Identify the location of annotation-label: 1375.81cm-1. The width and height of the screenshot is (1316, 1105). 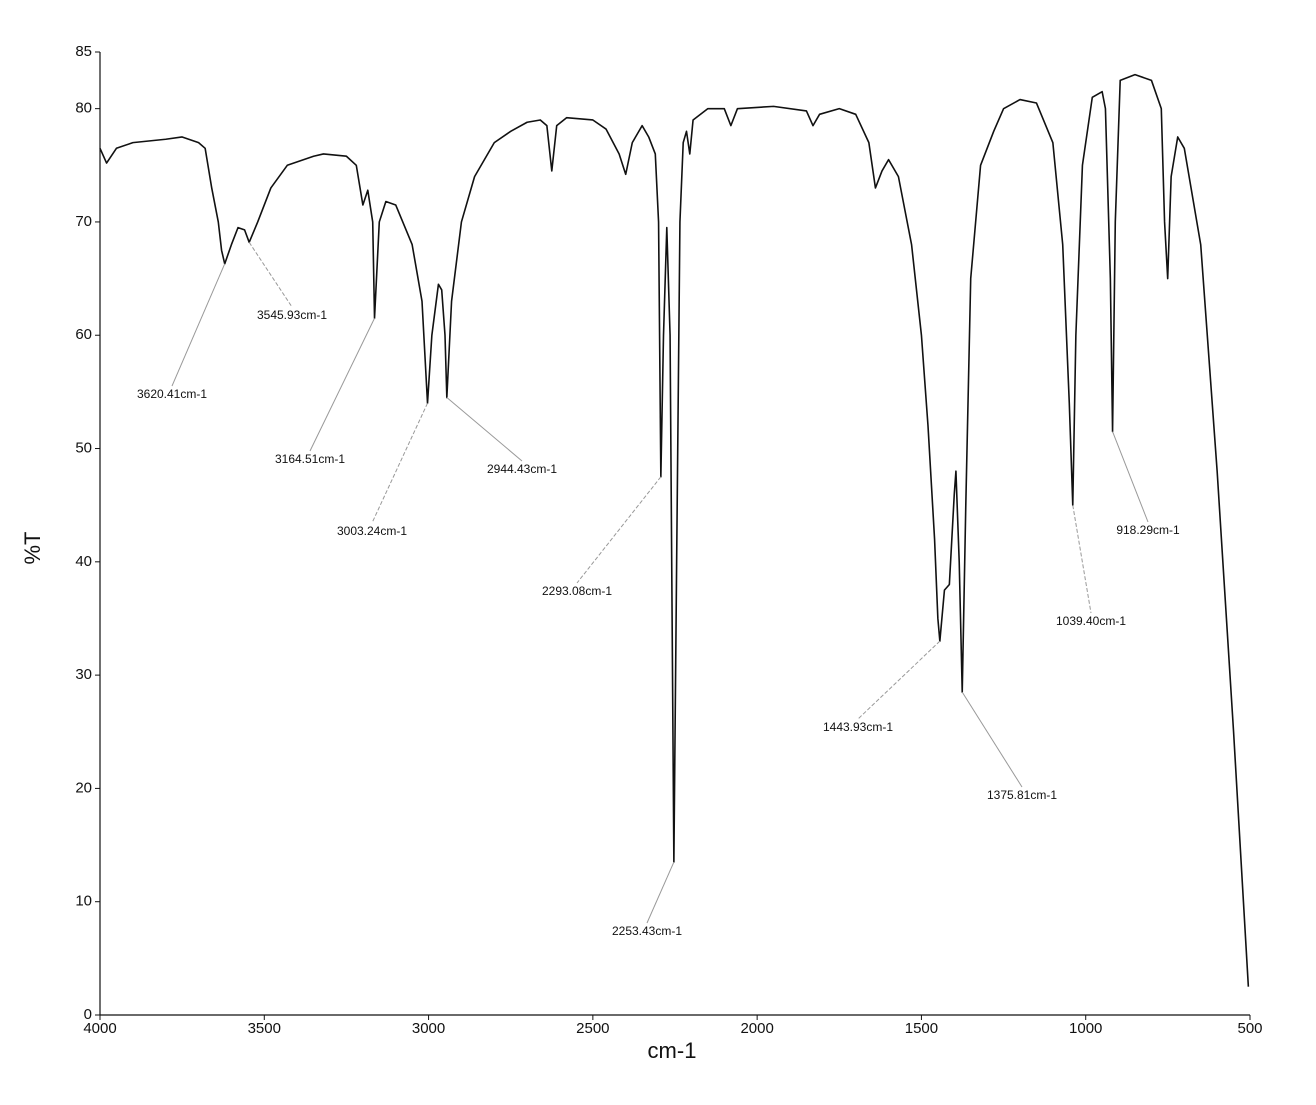
(1022, 795).